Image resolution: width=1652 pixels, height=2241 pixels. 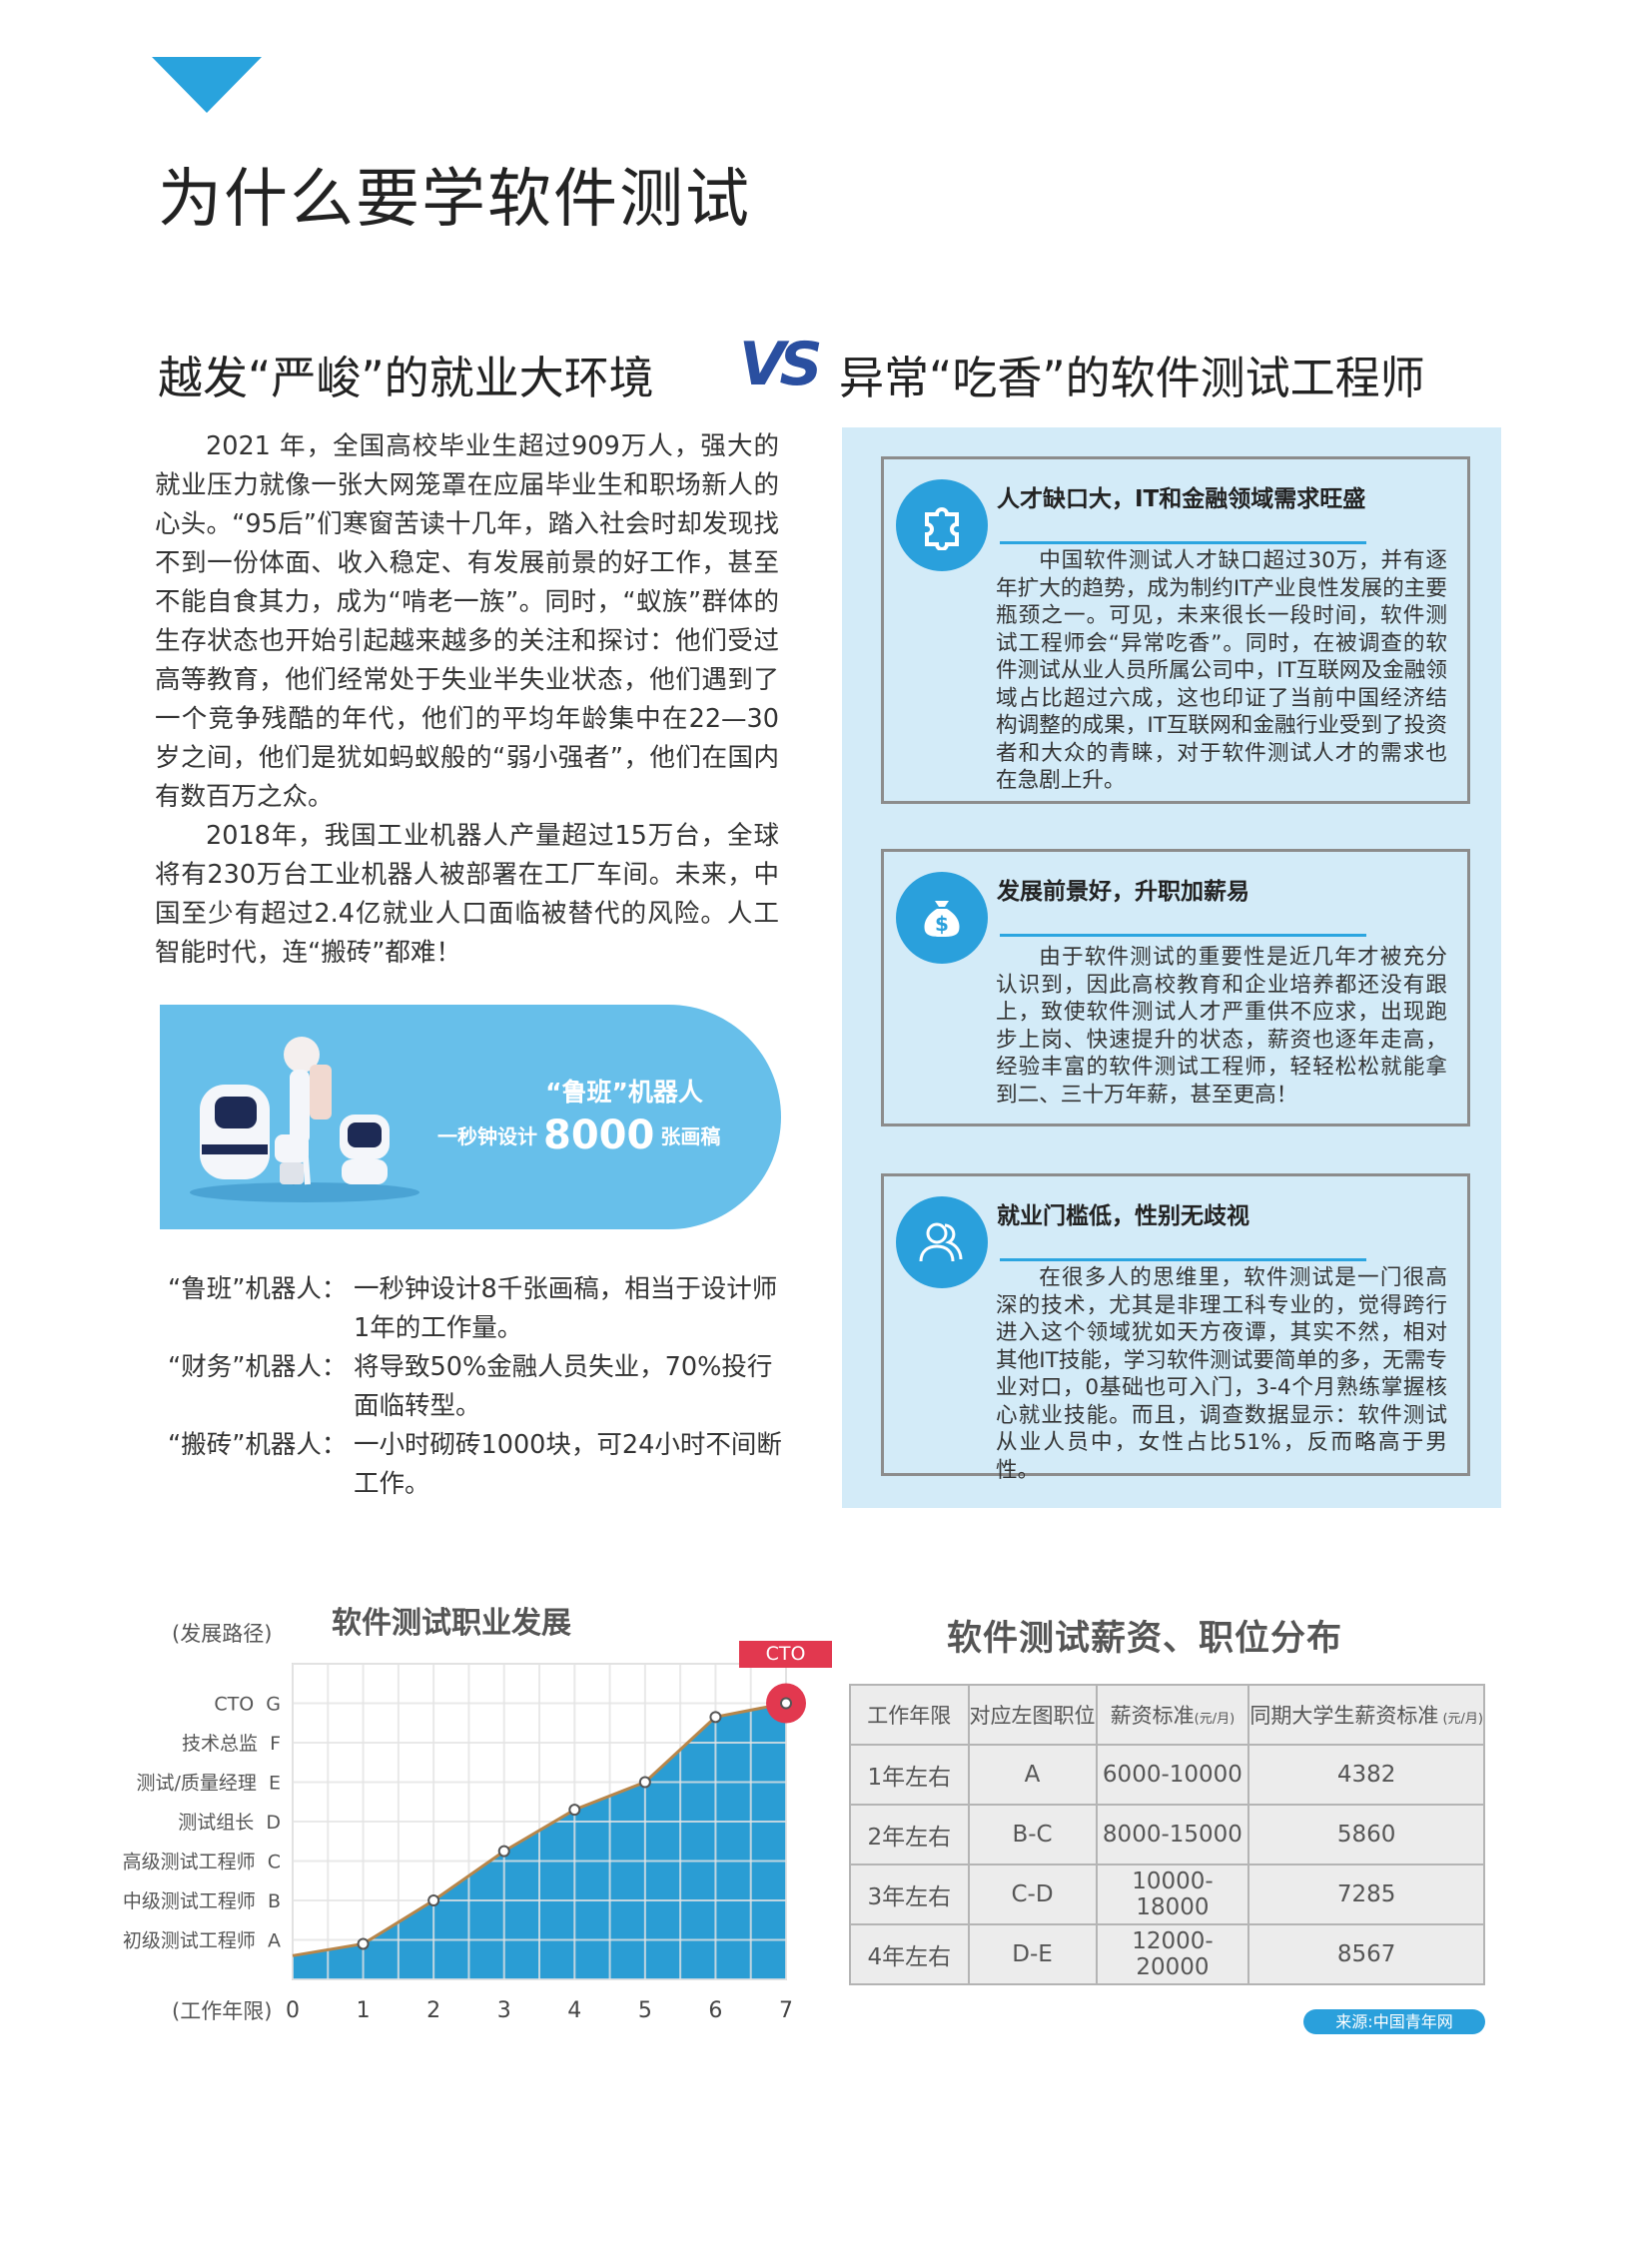 I want to click on subtitle-left: 越发“严峻”的就业大环境, so click(x=406, y=378).